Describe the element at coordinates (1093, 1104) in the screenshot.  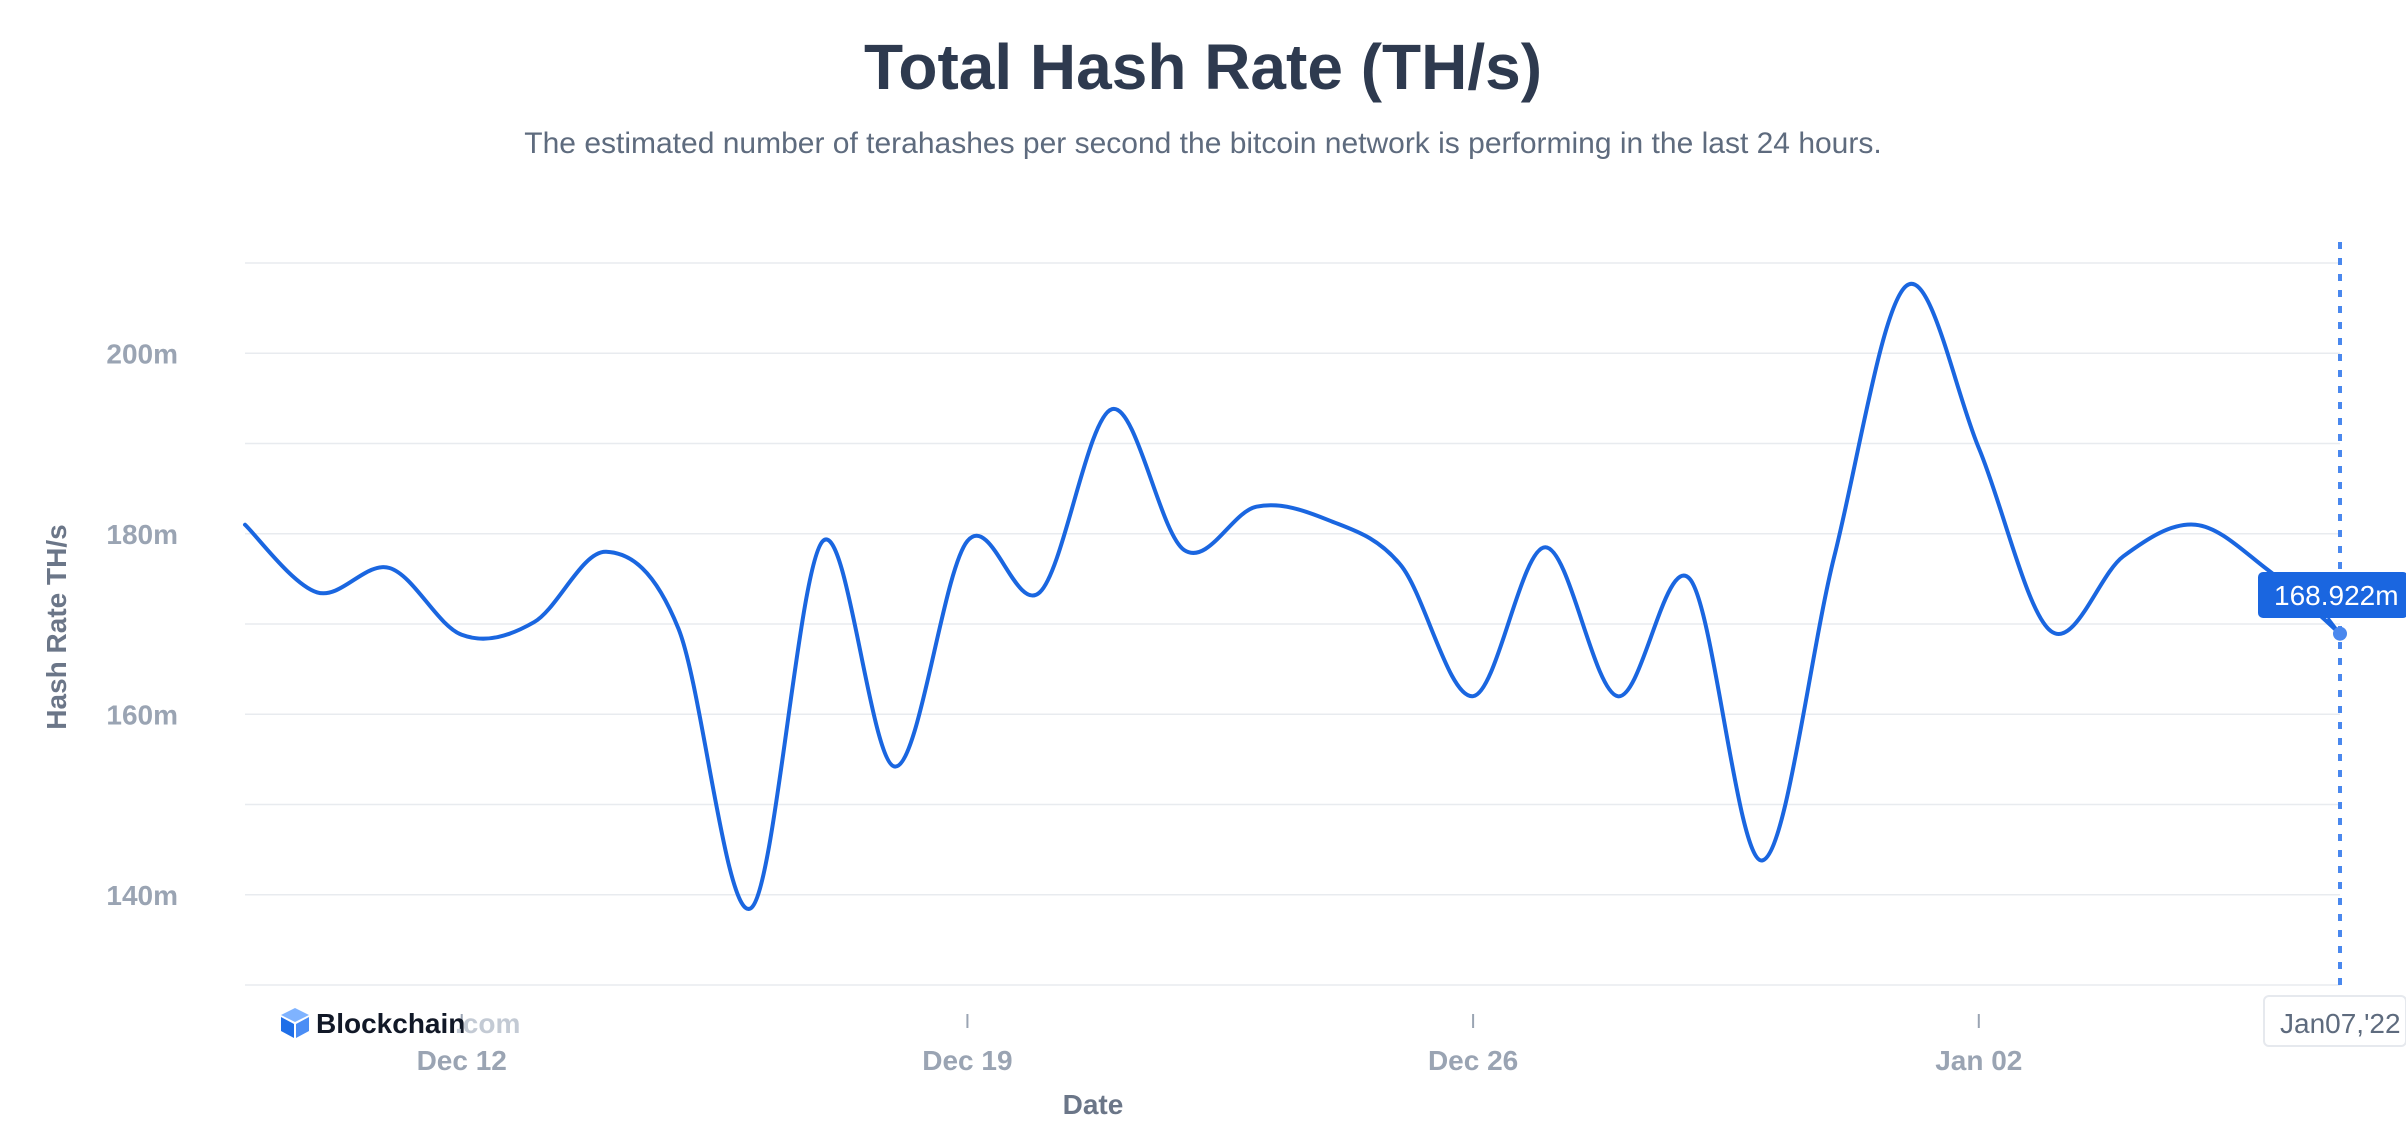
I see `x-axis-title: Date` at that location.